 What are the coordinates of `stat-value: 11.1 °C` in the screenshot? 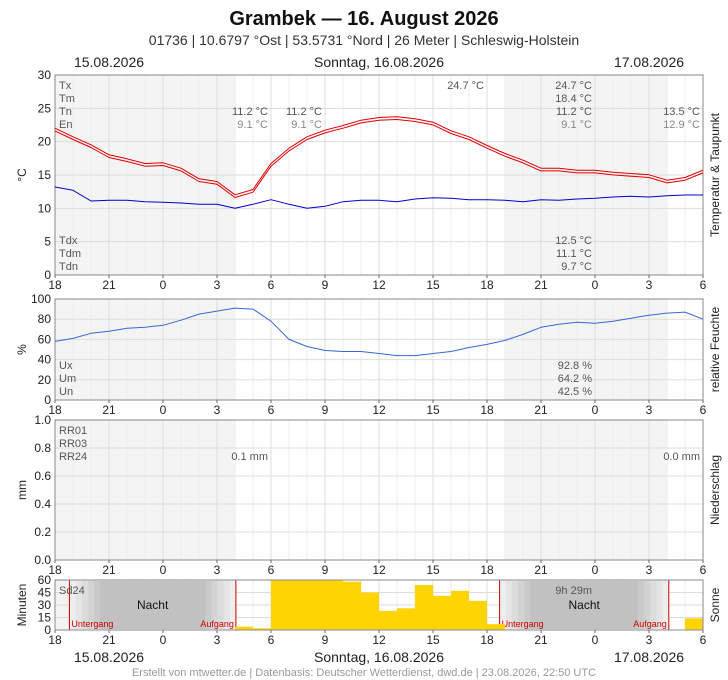 It's located at (574, 254).